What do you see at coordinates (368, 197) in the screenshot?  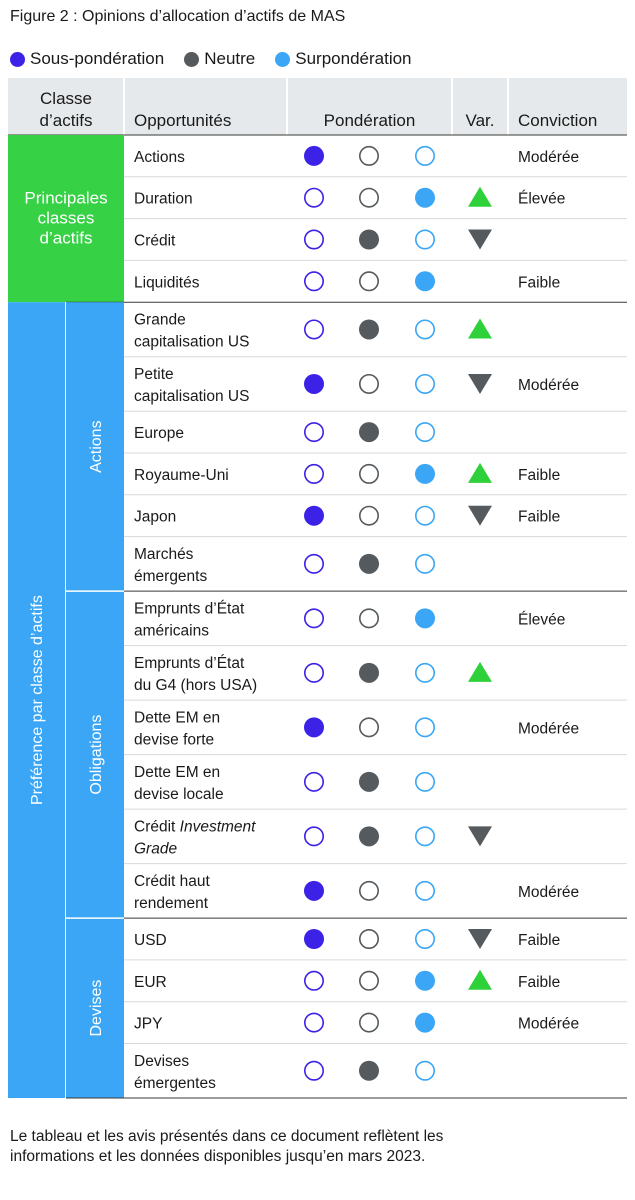 I see `weight-dot-1-neutral-empty` at bounding box center [368, 197].